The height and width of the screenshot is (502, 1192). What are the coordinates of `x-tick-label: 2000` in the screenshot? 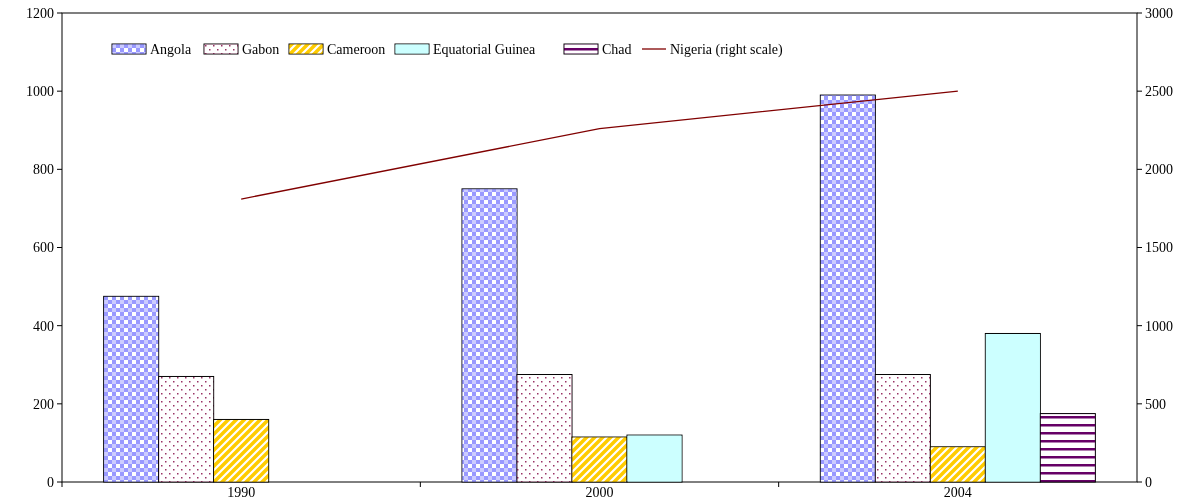 It's located at (599, 492).